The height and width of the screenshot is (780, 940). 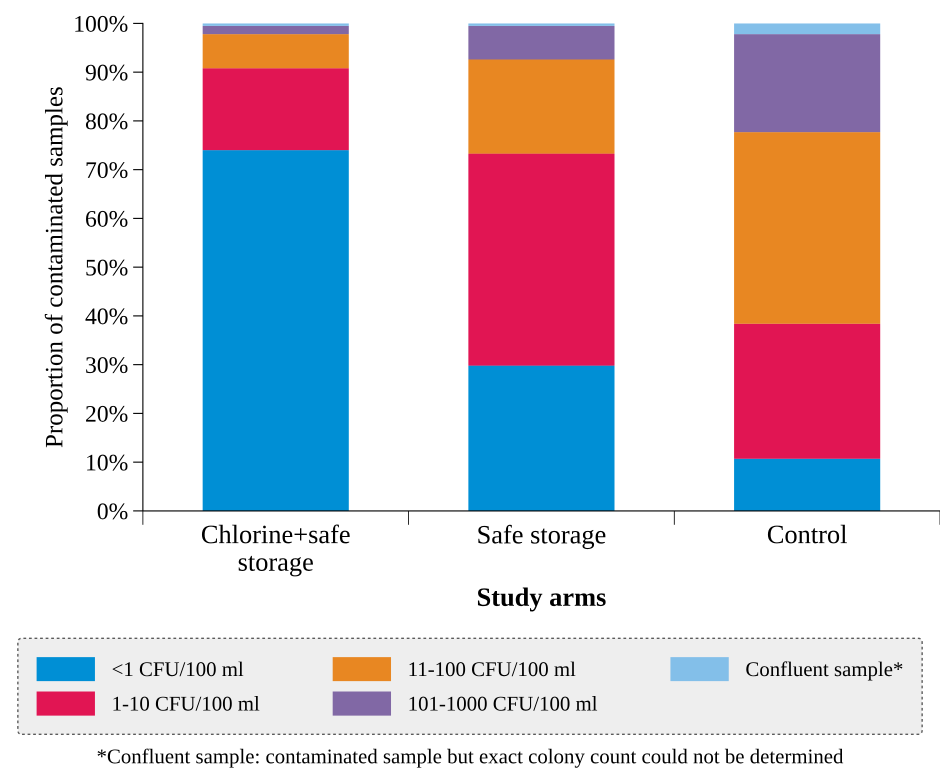 What do you see at coordinates (107, 462) in the screenshot?
I see `y-tick-label: 10%` at bounding box center [107, 462].